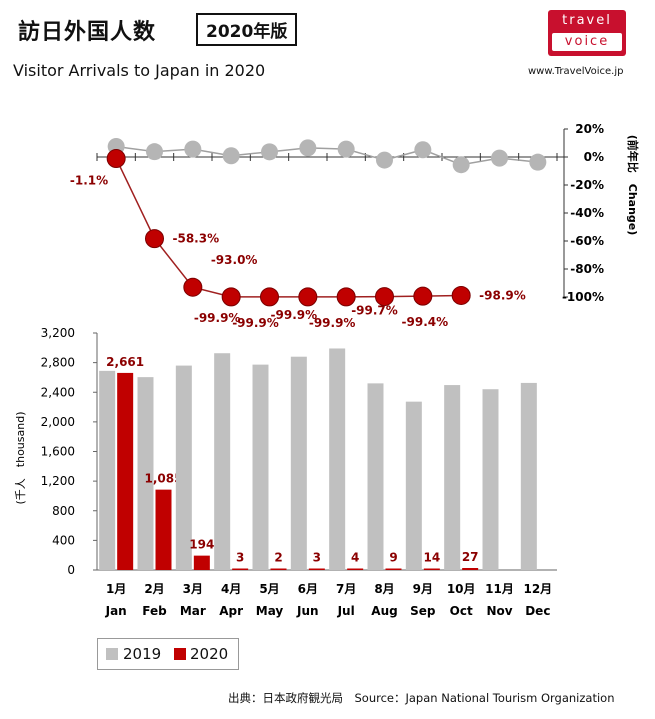 The width and height of the screenshot is (655, 719). Describe the element at coordinates (587, 42) in the screenshot. I see `logo-line2: voice` at that location.